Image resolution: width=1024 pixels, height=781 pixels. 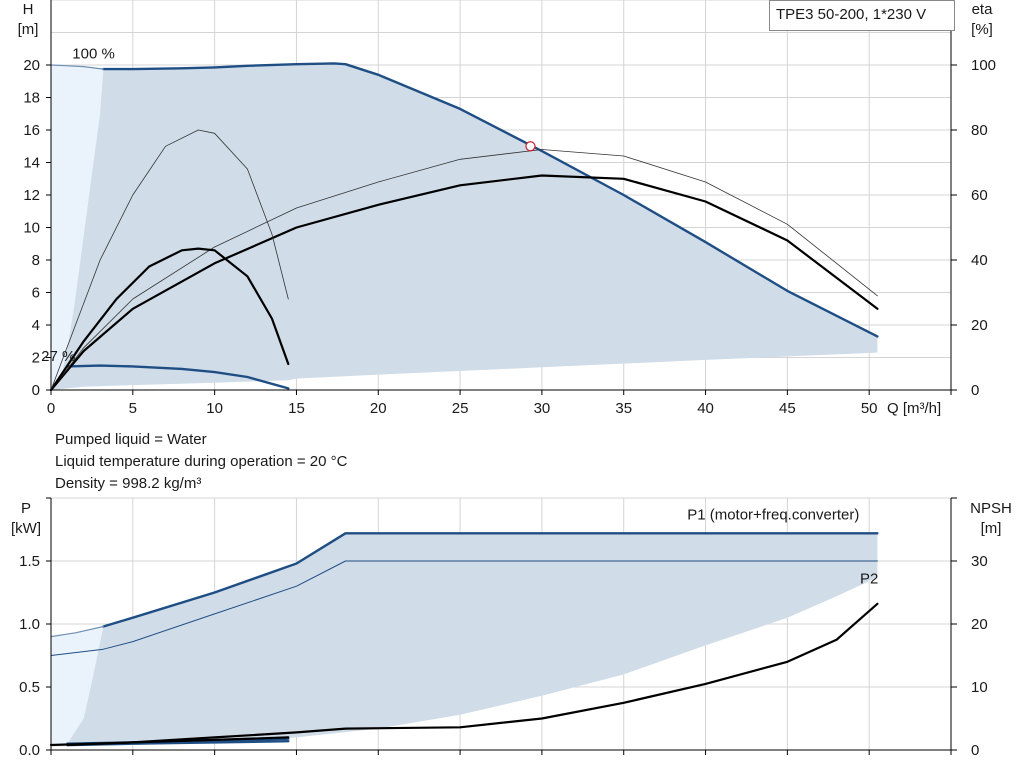 What do you see at coordinates (77, 631) in the screenshot?
I see `chart2-series-P1_light` at bounding box center [77, 631].